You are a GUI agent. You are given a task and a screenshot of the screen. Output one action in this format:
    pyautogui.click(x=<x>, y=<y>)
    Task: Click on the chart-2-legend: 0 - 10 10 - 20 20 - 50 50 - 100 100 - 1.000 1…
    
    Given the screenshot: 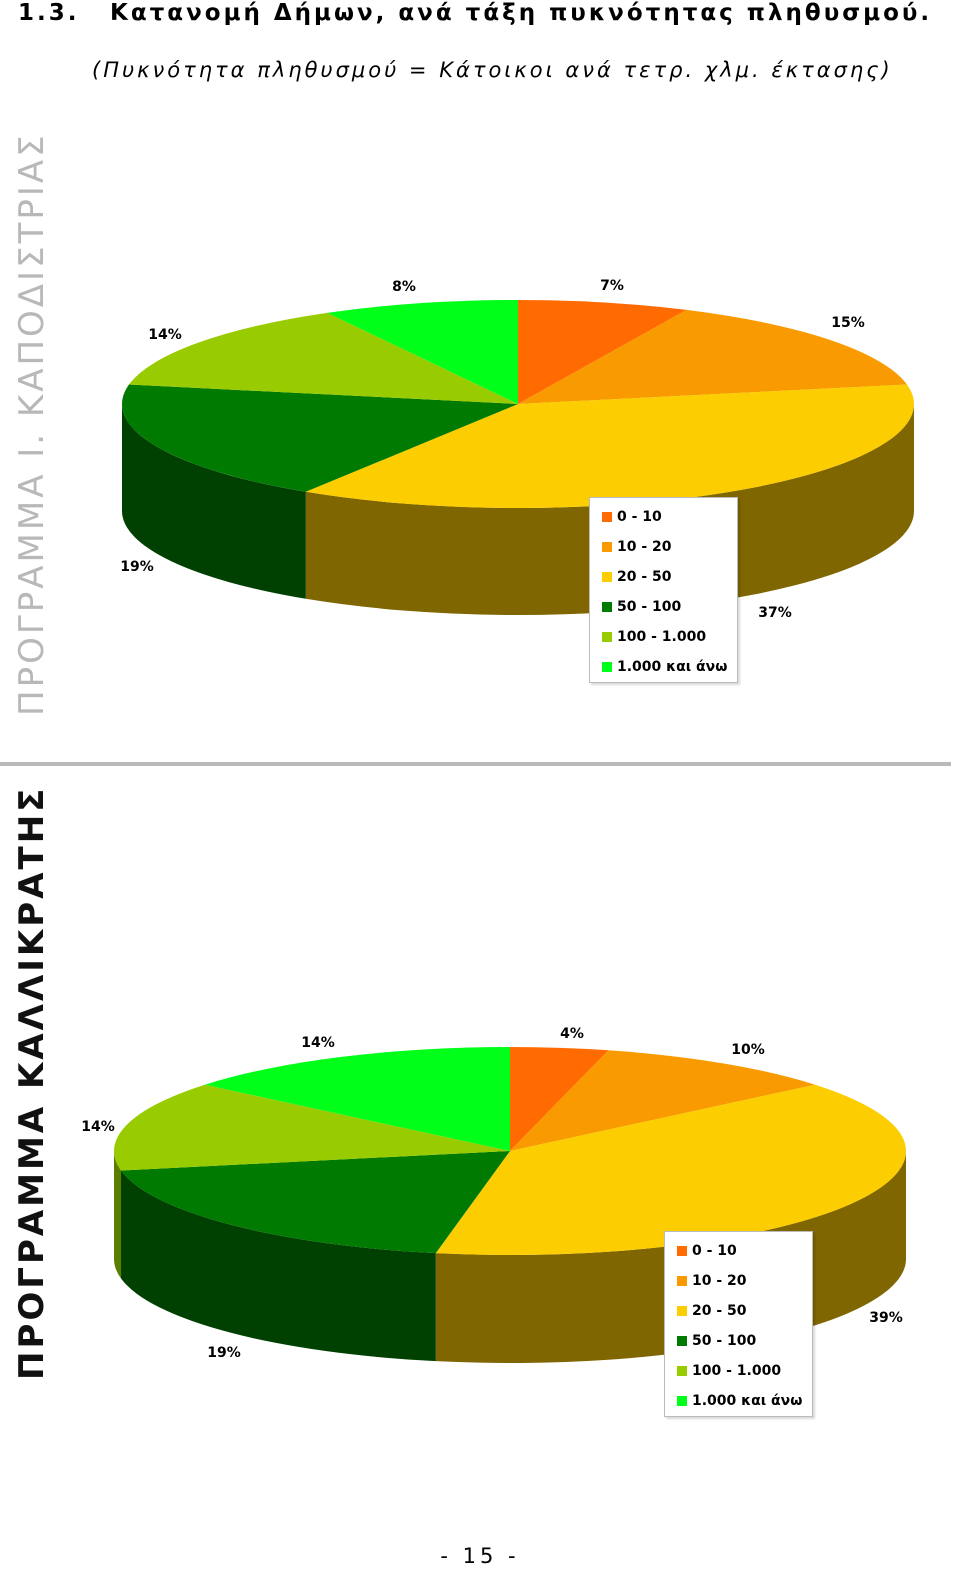 What is the action you would take?
    pyautogui.click(x=739, y=1324)
    